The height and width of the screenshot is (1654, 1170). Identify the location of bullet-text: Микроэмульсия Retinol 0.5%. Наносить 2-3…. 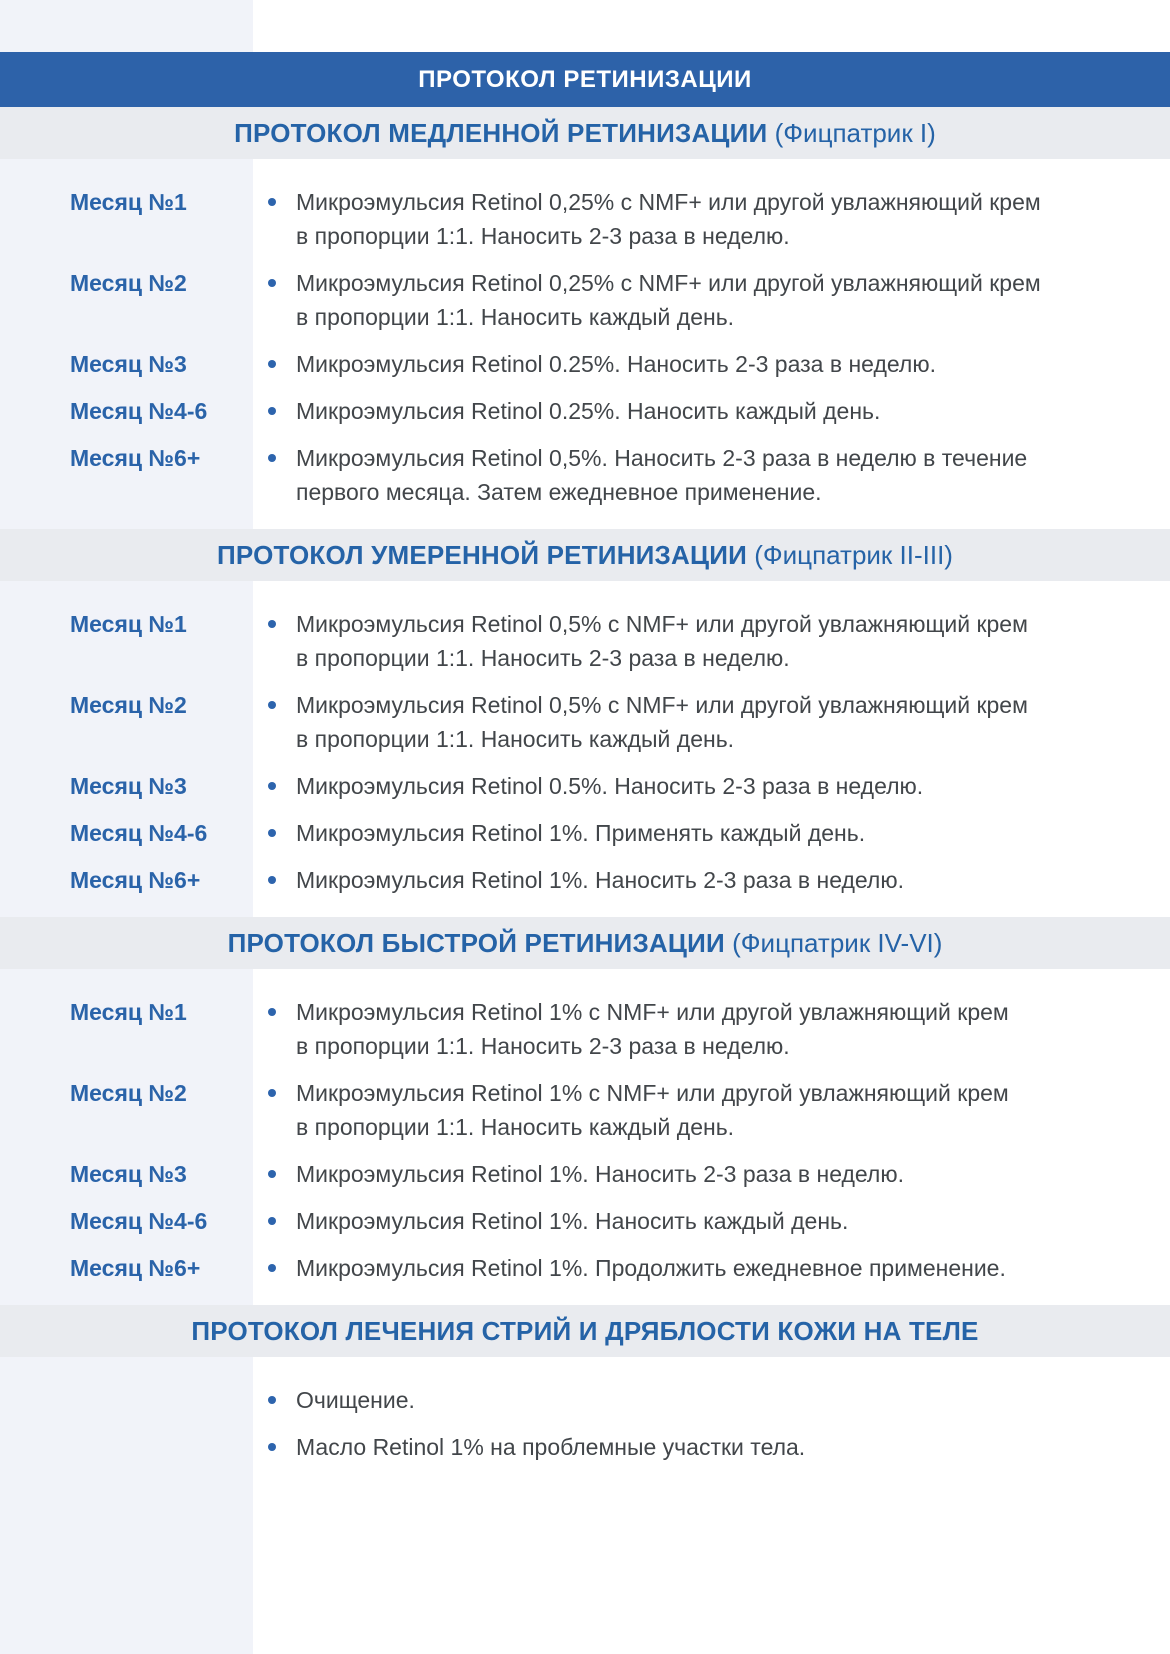
(610, 786).